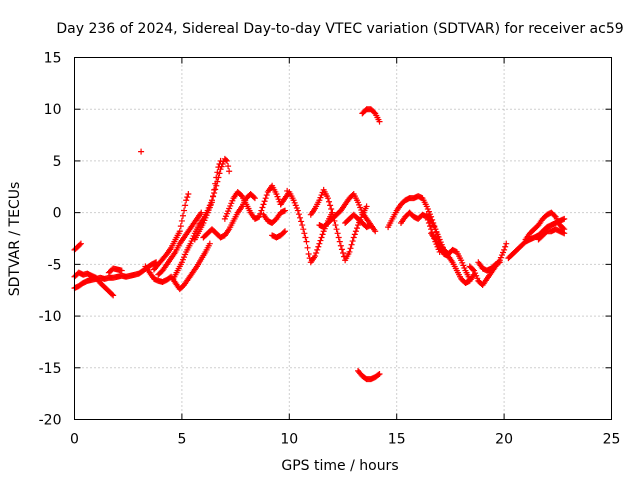  What do you see at coordinates (57, 162) in the screenshot?
I see `y-tick-label: 5` at bounding box center [57, 162].